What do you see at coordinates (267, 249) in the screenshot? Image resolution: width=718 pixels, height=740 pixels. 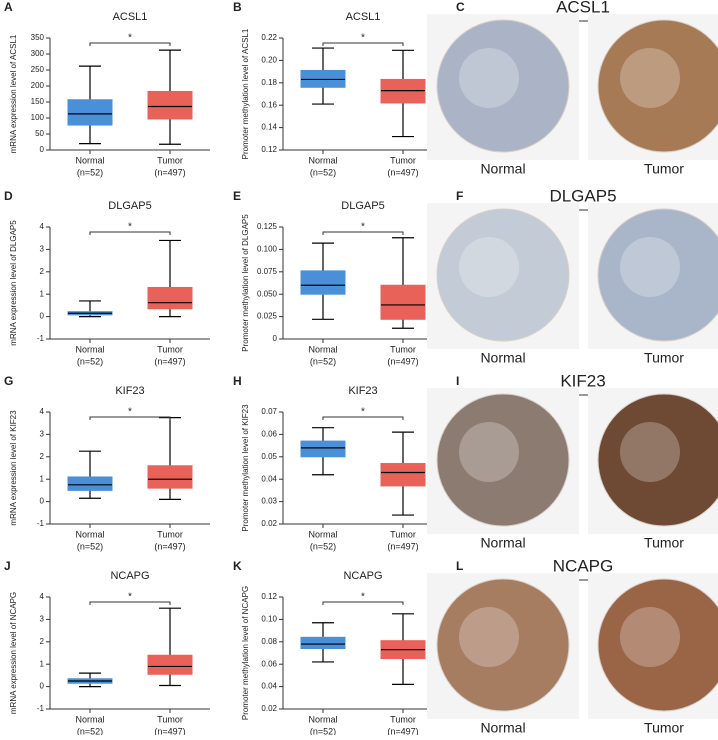 I see `y-tick-label: 0.100` at bounding box center [267, 249].